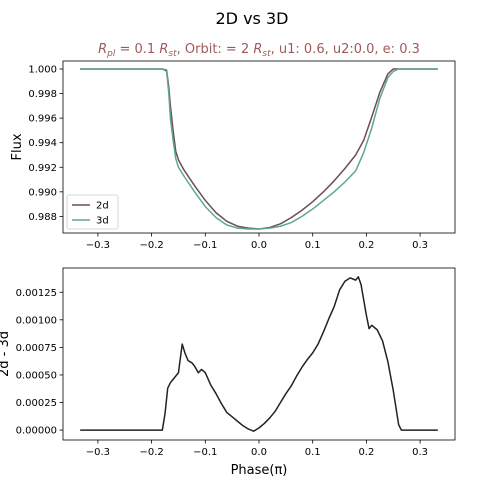  What do you see at coordinates (205, 245) in the screenshot?
I see `top-xtick-label: −0.1` at bounding box center [205, 245].